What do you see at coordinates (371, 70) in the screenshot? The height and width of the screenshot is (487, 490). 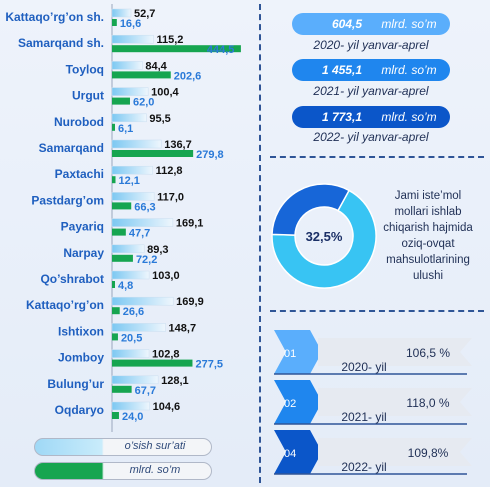 I see `total-pill-2021: 1 455,1 mlrd. so’m` at bounding box center [371, 70].